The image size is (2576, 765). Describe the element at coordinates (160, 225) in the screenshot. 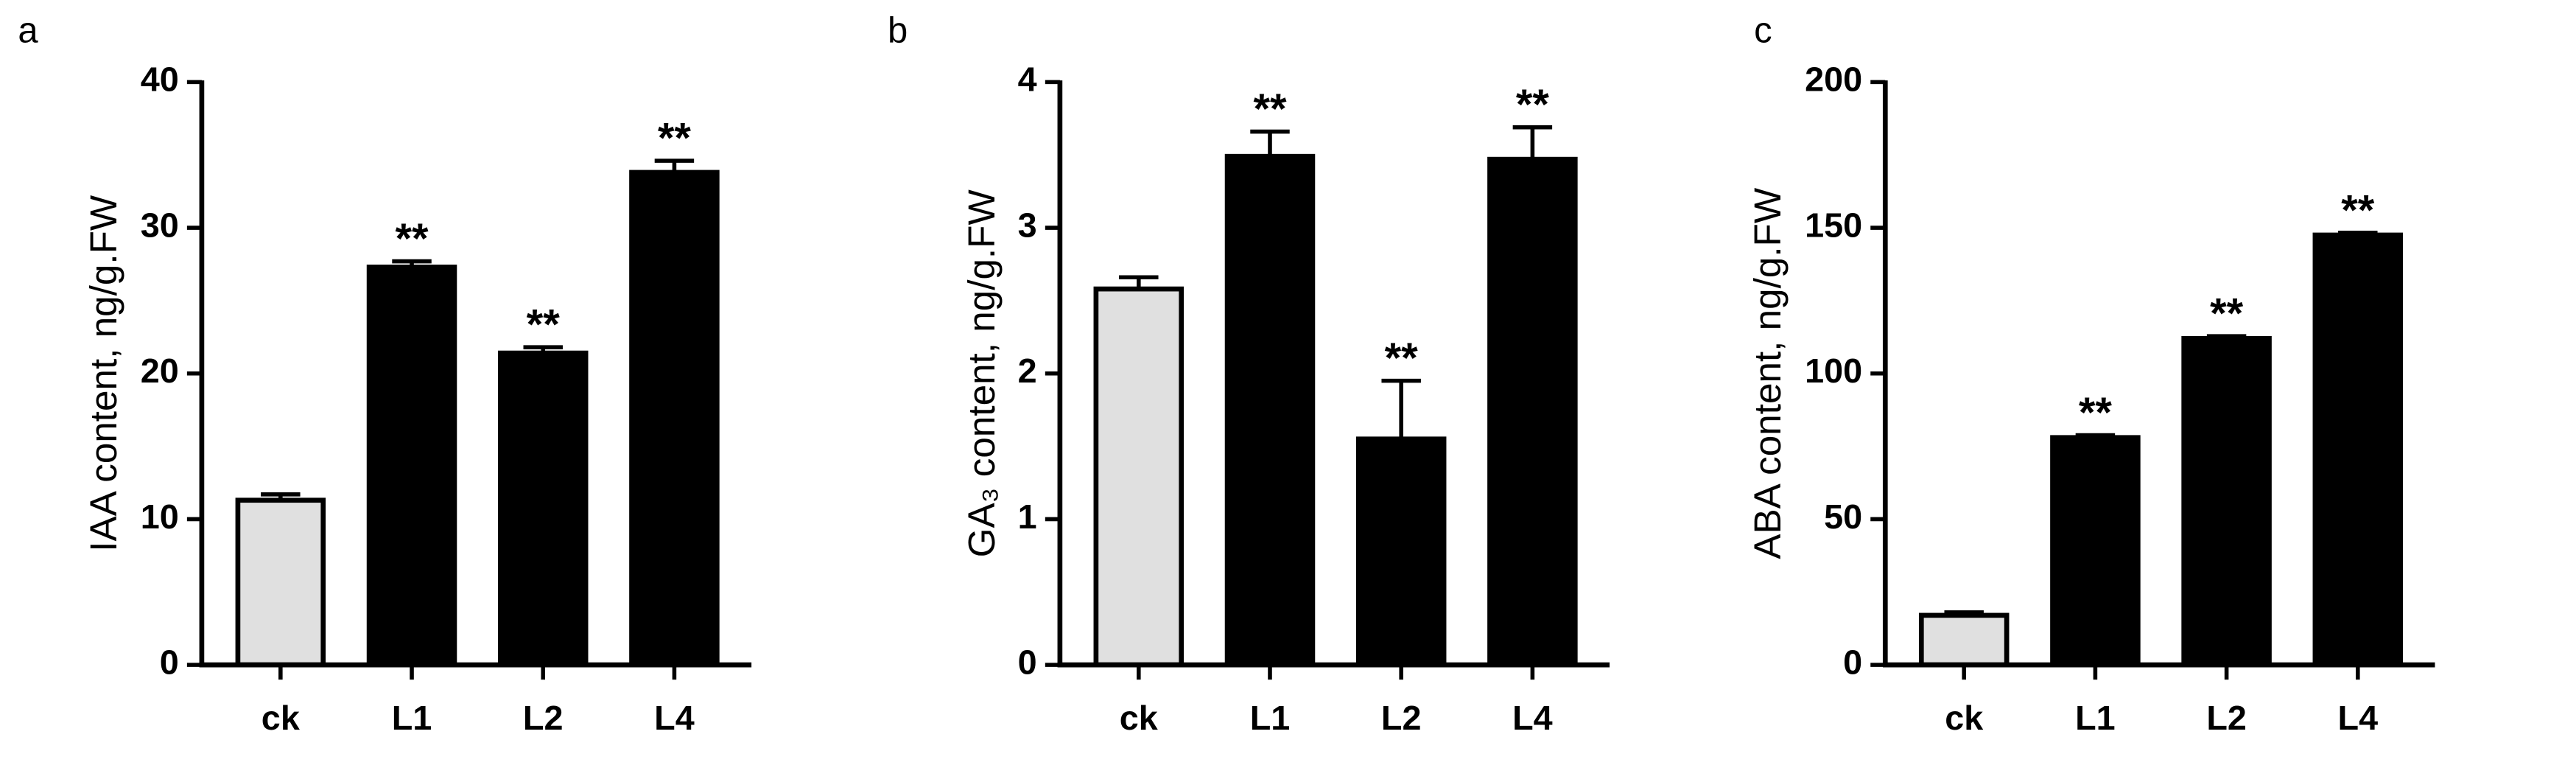

I see `y-tick-label: 30` at that location.